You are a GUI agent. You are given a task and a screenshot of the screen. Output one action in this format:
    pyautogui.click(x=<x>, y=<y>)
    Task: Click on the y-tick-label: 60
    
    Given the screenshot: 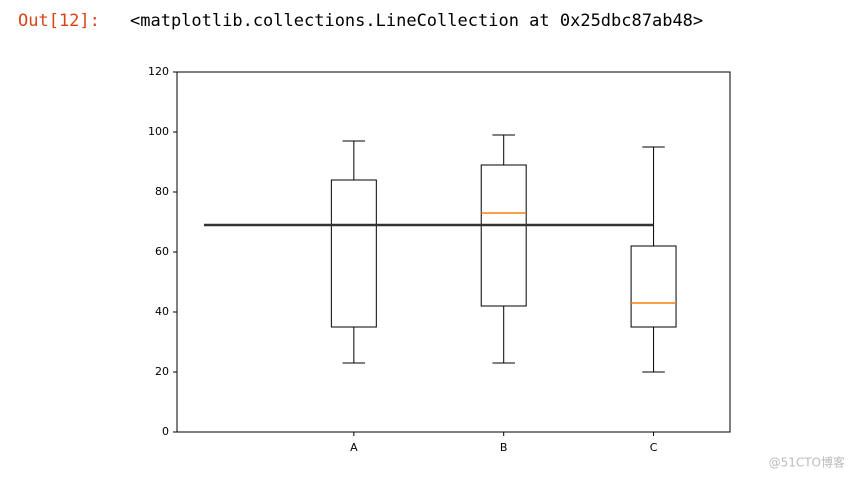 What is the action you would take?
    pyautogui.click(x=162, y=251)
    